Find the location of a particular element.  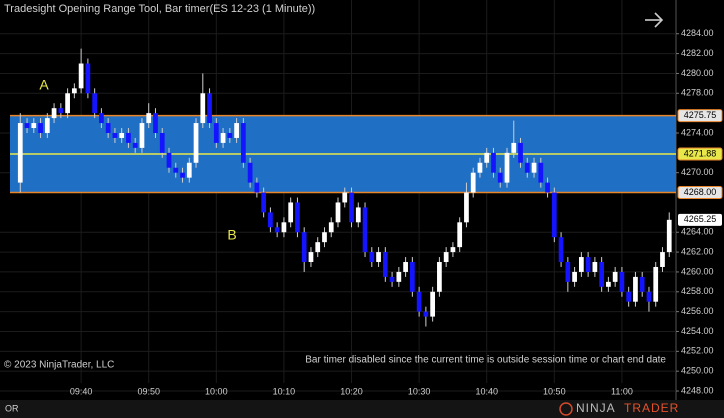

x-tick-label: 10:20 is located at coordinates (351, 391).